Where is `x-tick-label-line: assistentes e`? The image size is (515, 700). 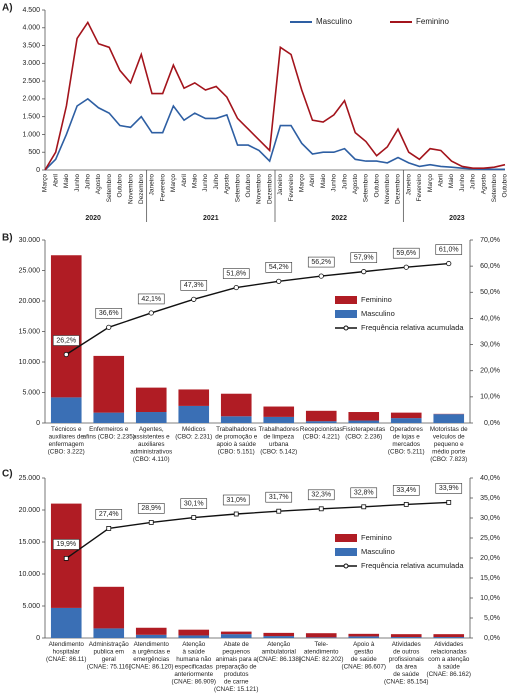 x-tick-label-line: assistentes e is located at coordinates (151, 436).